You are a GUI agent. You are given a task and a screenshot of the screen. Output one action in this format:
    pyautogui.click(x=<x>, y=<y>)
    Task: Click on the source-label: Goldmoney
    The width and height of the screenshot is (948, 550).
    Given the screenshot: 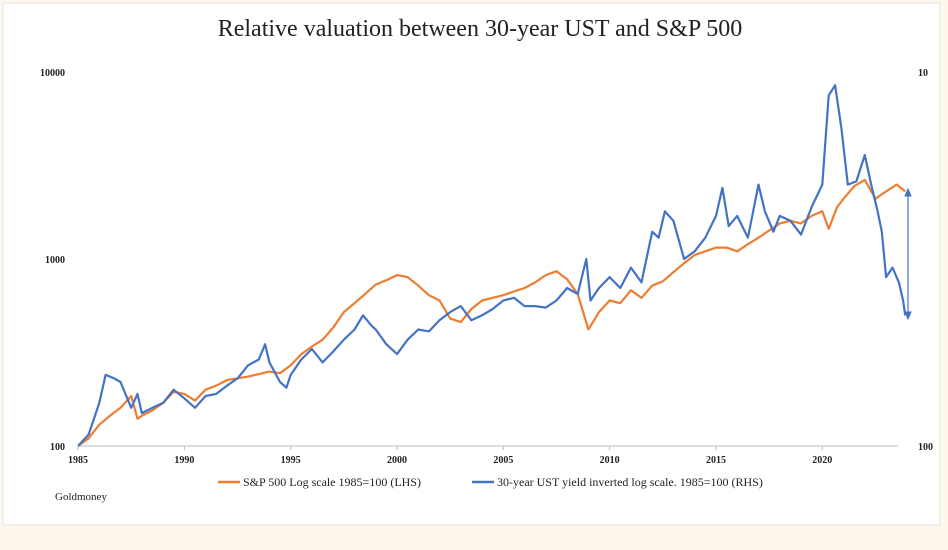 What is the action you would take?
    pyautogui.click(x=81, y=497)
    